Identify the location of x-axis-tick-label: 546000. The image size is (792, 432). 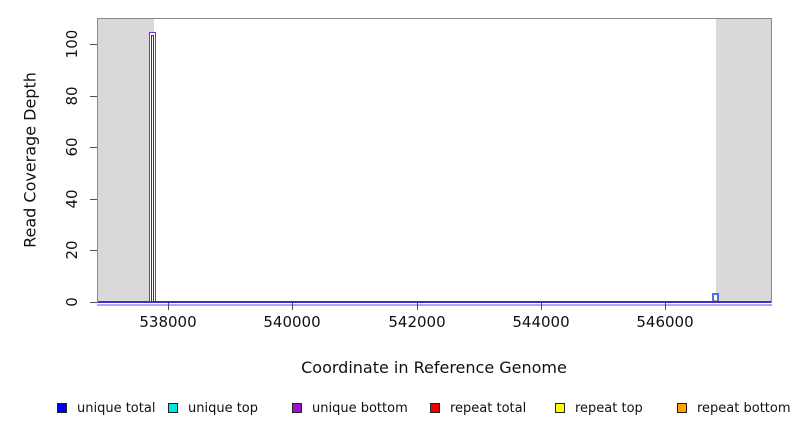
(665, 322).